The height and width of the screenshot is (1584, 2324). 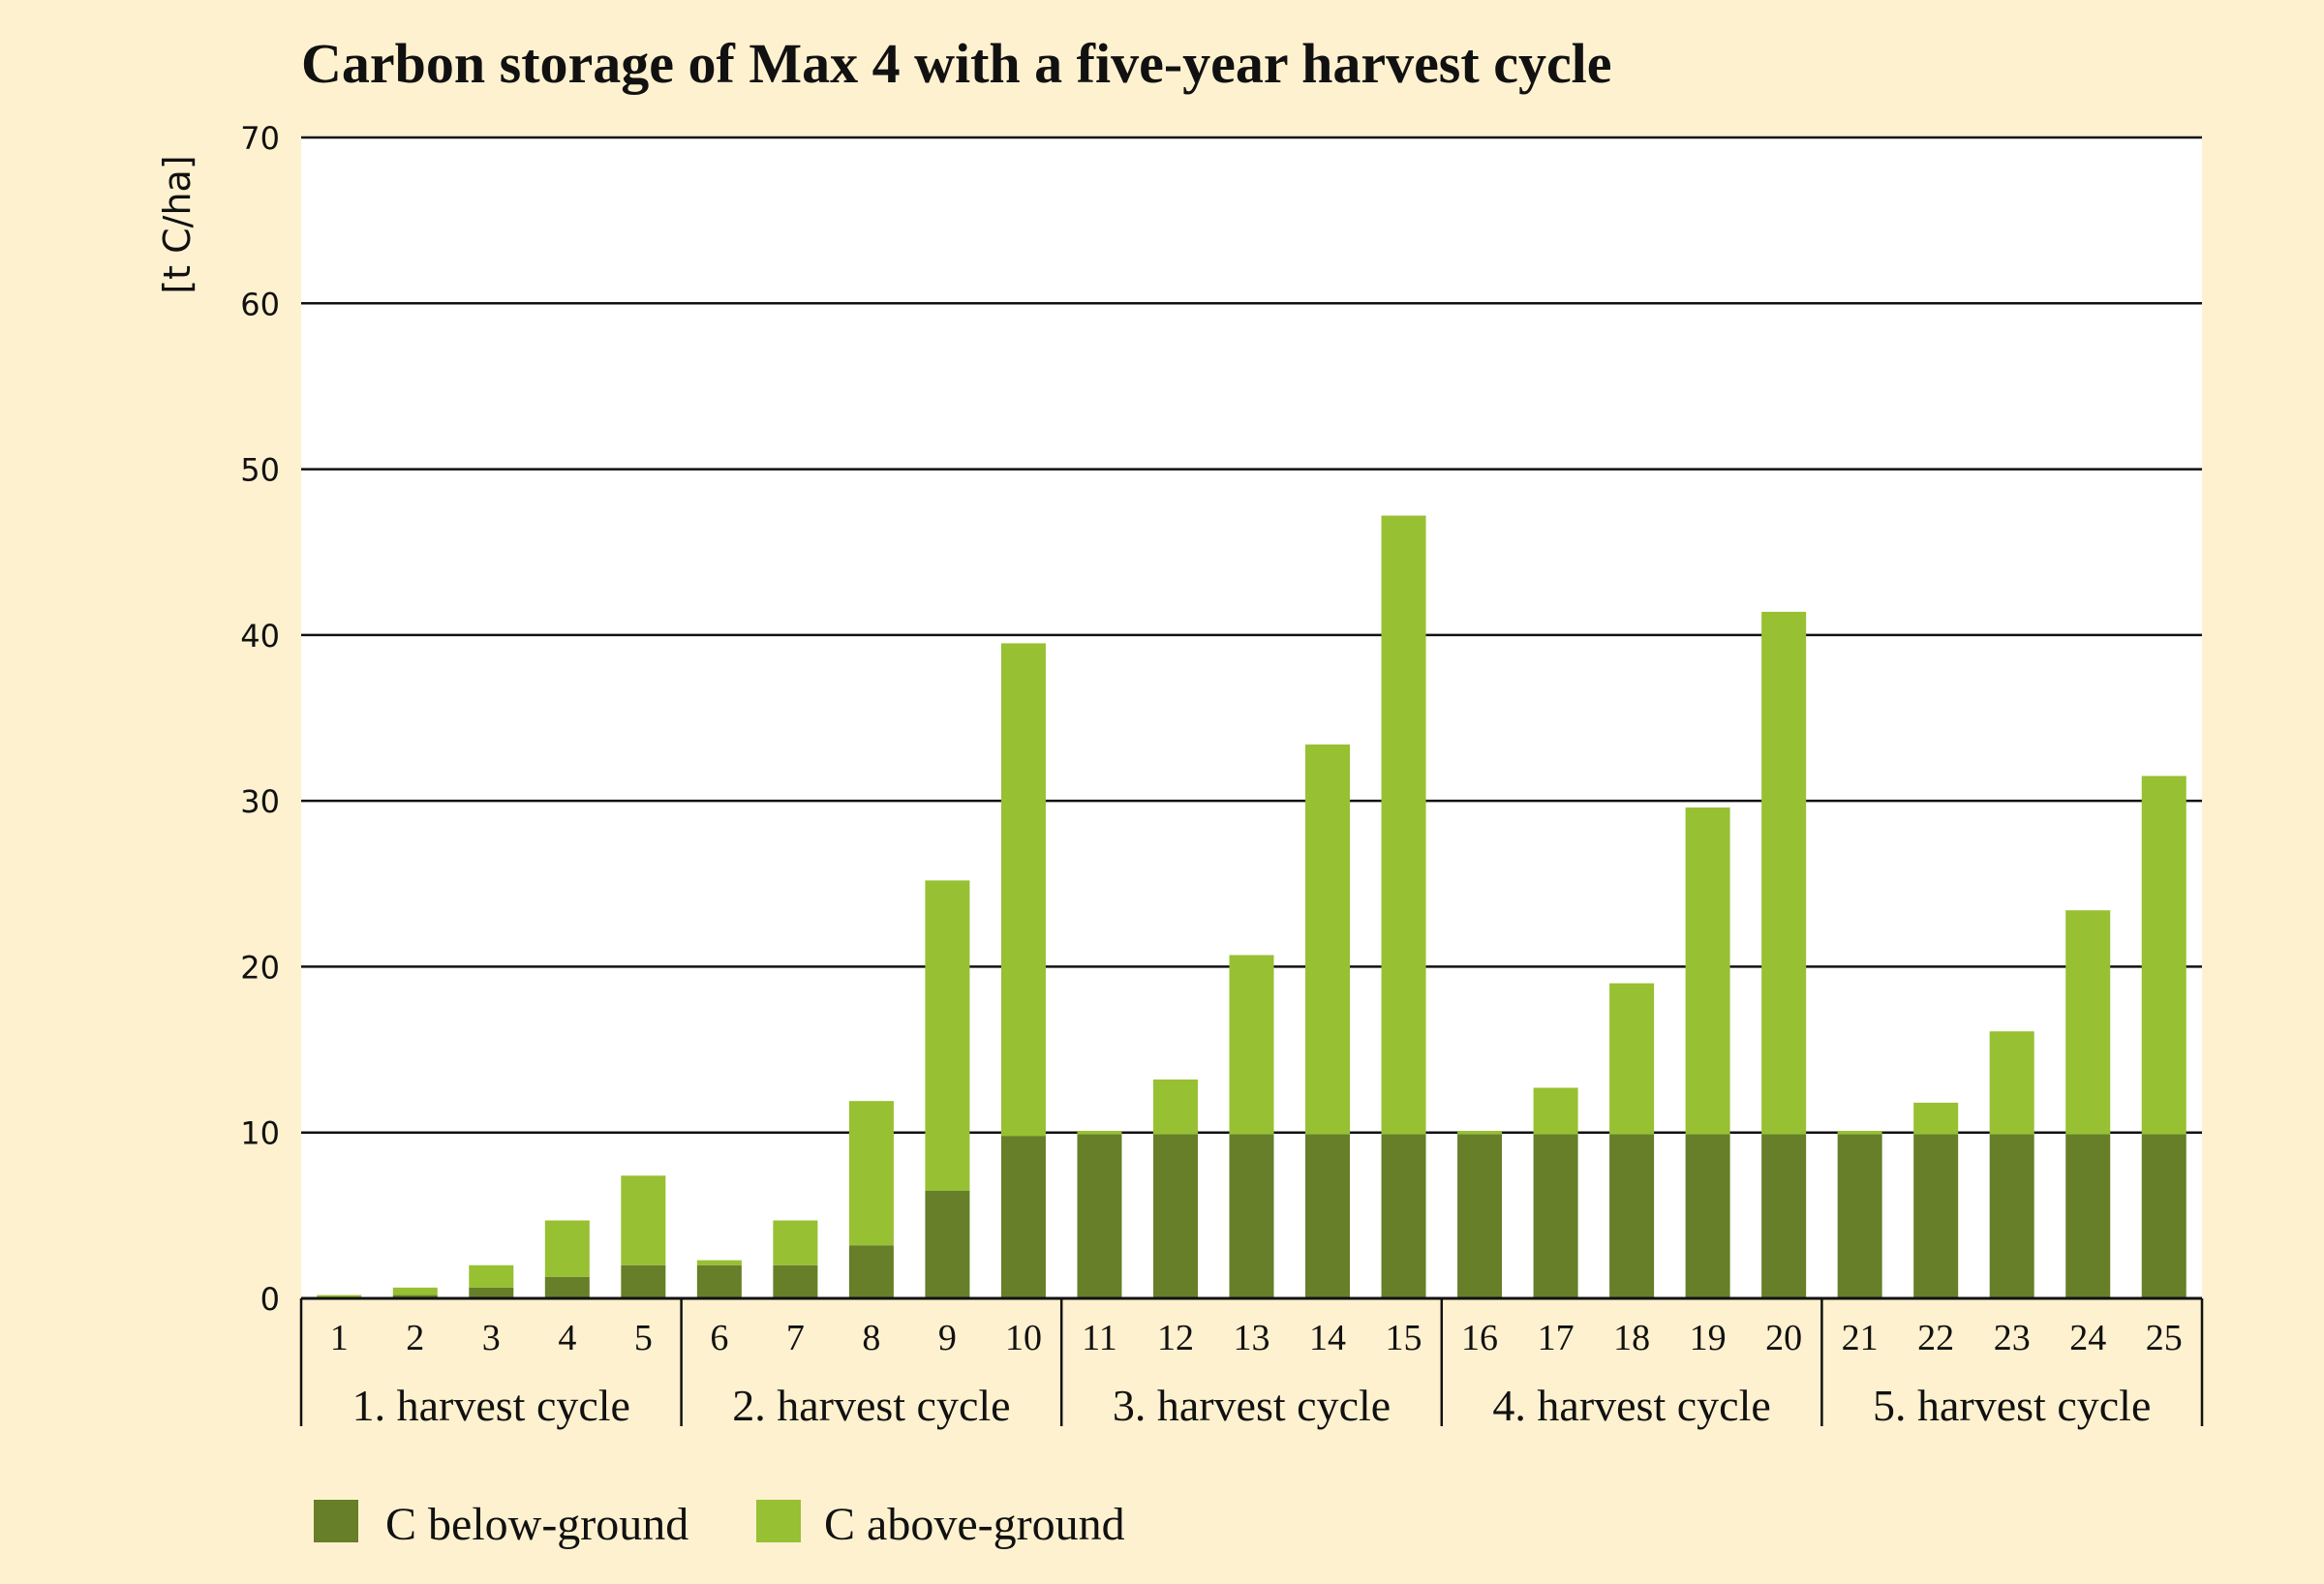 I want to click on x-tick-label: 14, so click(x=1327, y=1338).